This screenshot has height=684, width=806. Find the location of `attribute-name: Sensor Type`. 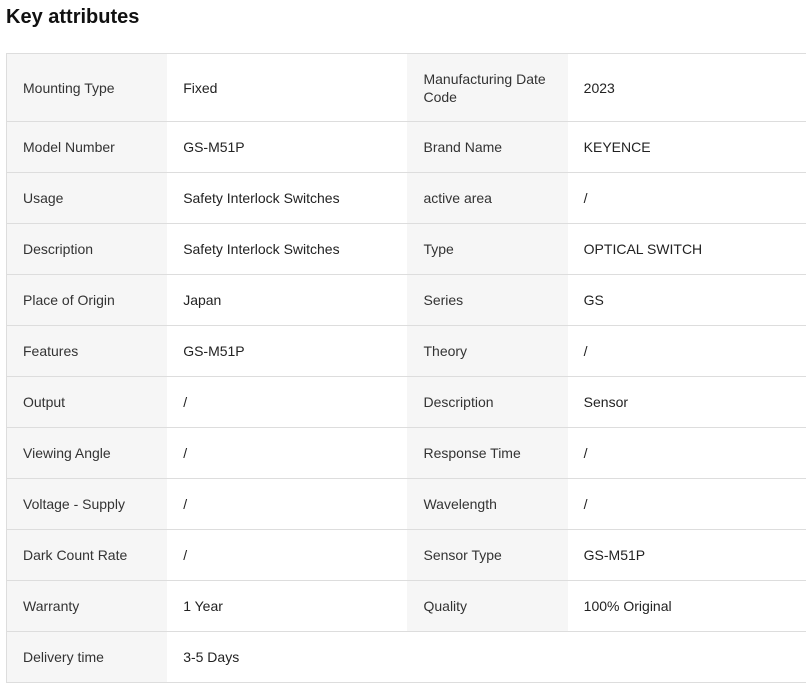

attribute-name: Sensor Type is located at coordinates (487, 555).